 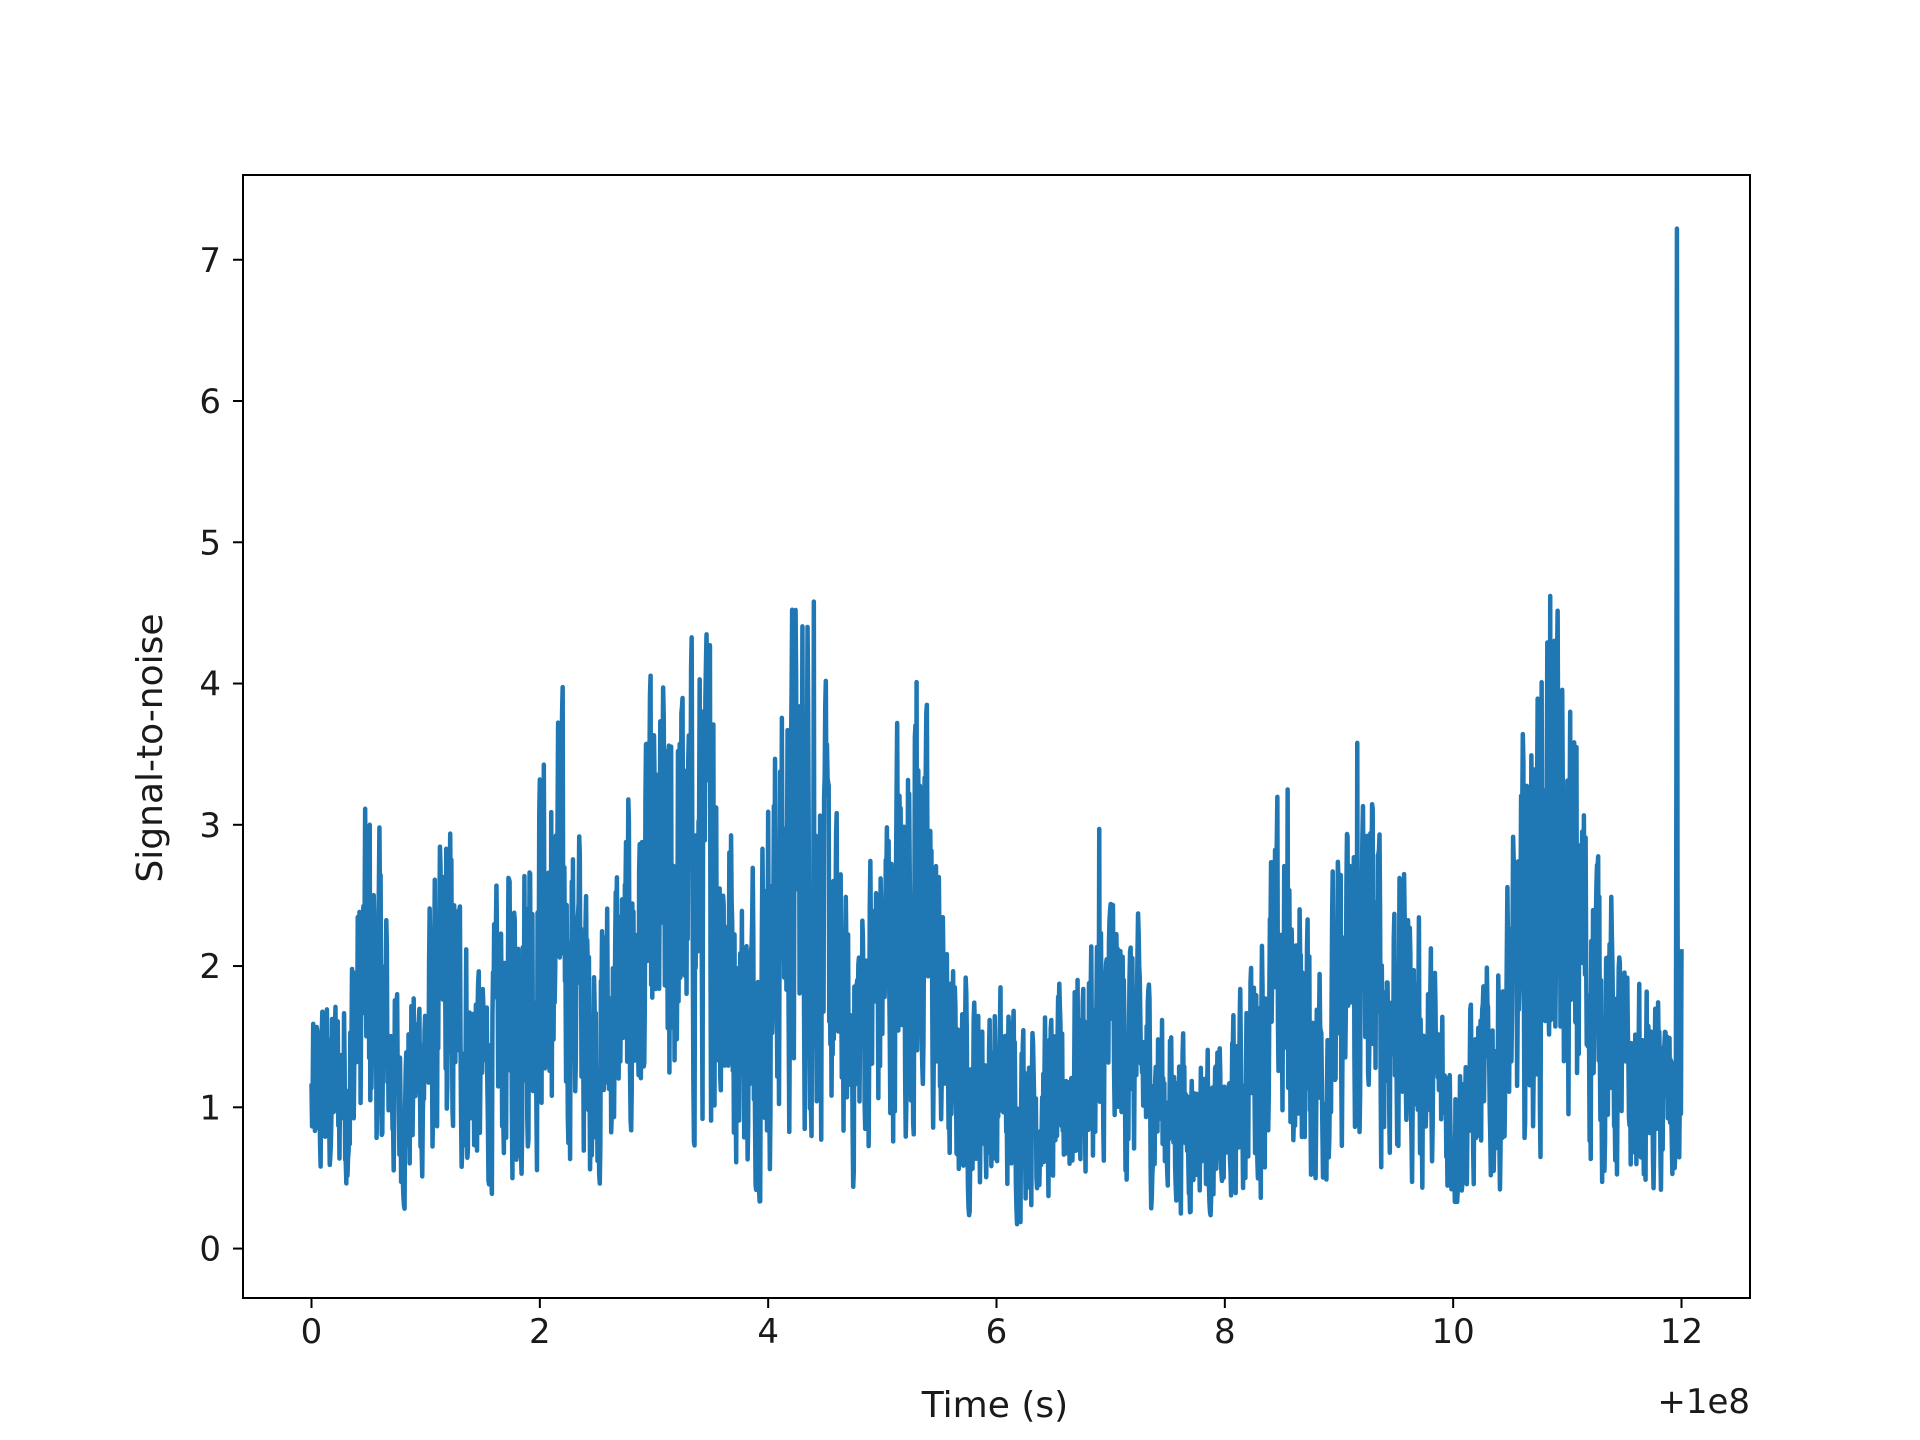 What do you see at coordinates (210, 685) in the screenshot?
I see `y-tick-label: 4` at bounding box center [210, 685].